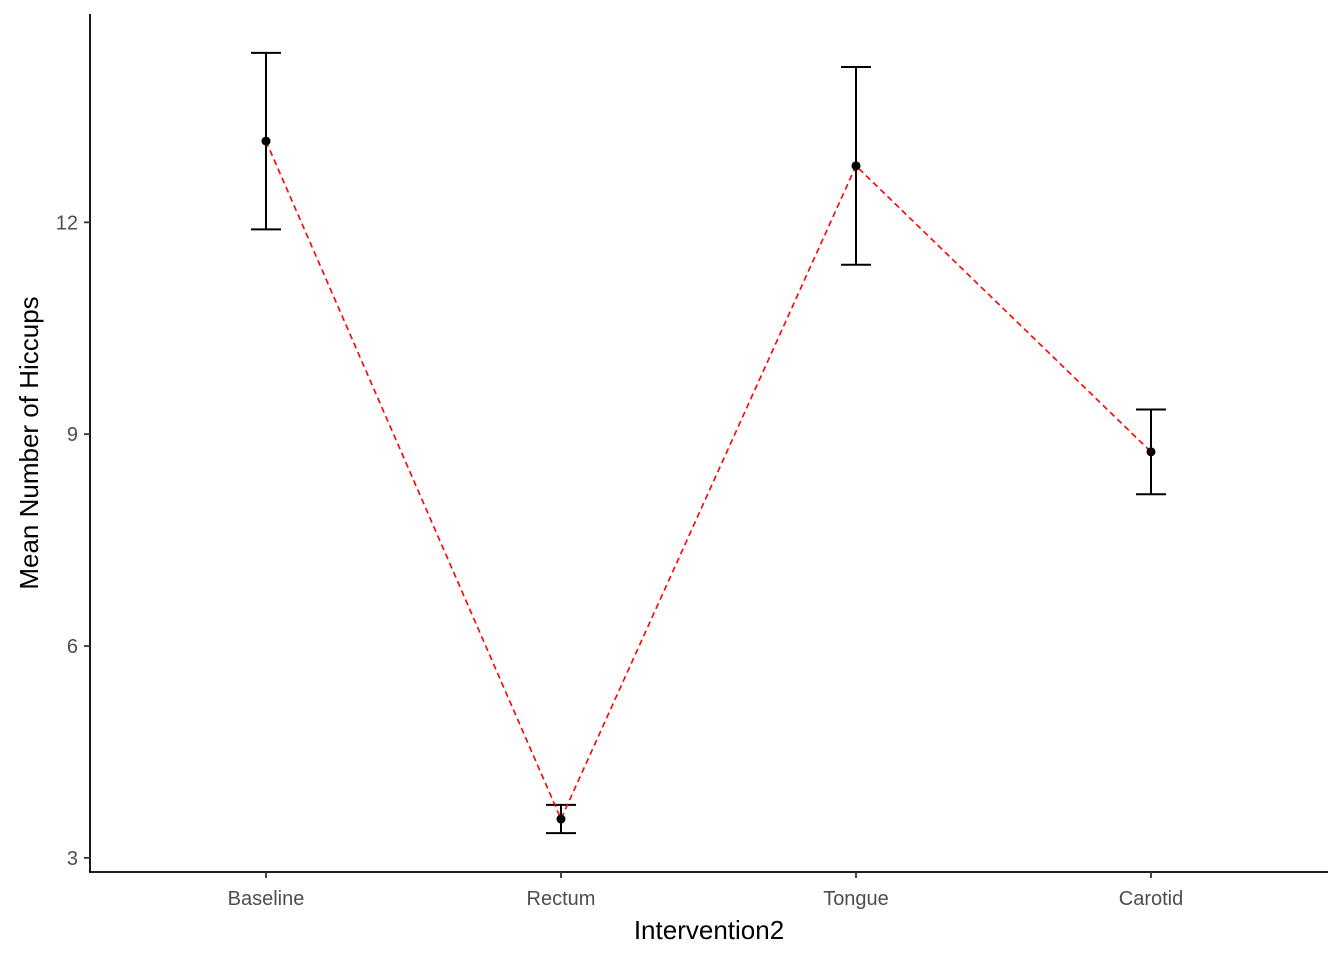 The height and width of the screenshot is (960, 1344). Describe the element at coordinates (1151, 899) in the screenshot. I see `x-tick-label: Carotid` at that location.